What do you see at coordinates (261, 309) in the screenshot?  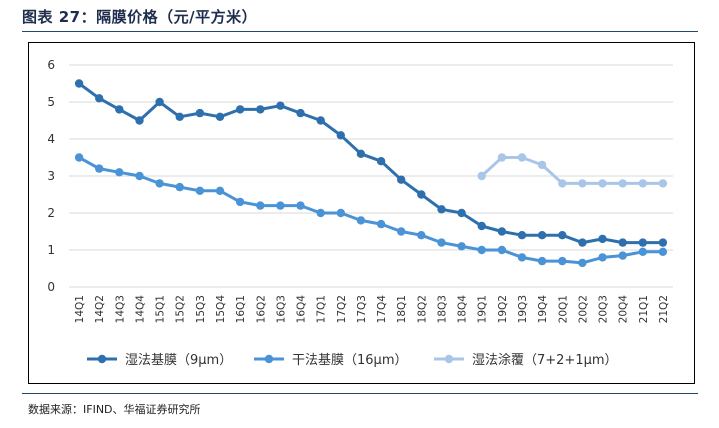 I see `x-tick-label: 16Q2` at bounding box center [261, 309].